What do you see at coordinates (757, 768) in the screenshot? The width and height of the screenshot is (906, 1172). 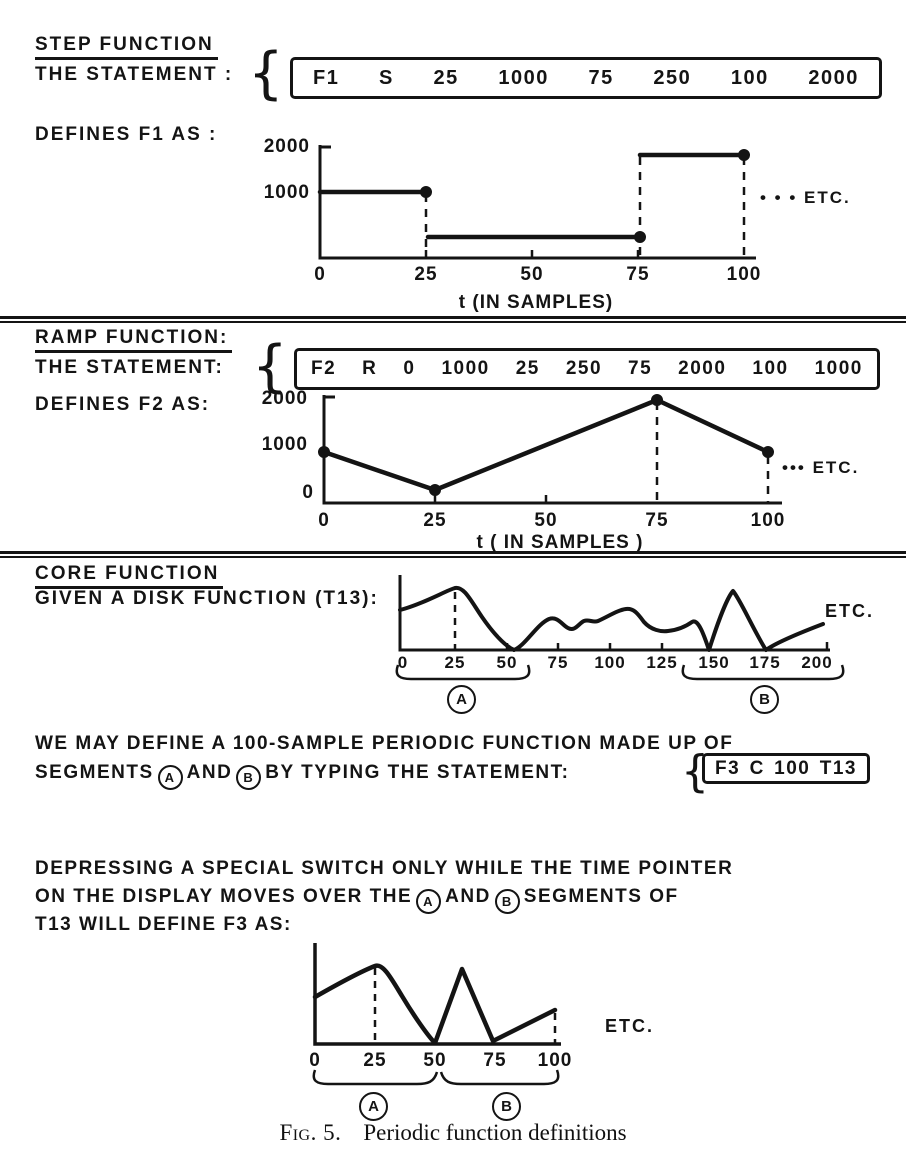 I see `f3-token: C` at bounding box center [757, 768].